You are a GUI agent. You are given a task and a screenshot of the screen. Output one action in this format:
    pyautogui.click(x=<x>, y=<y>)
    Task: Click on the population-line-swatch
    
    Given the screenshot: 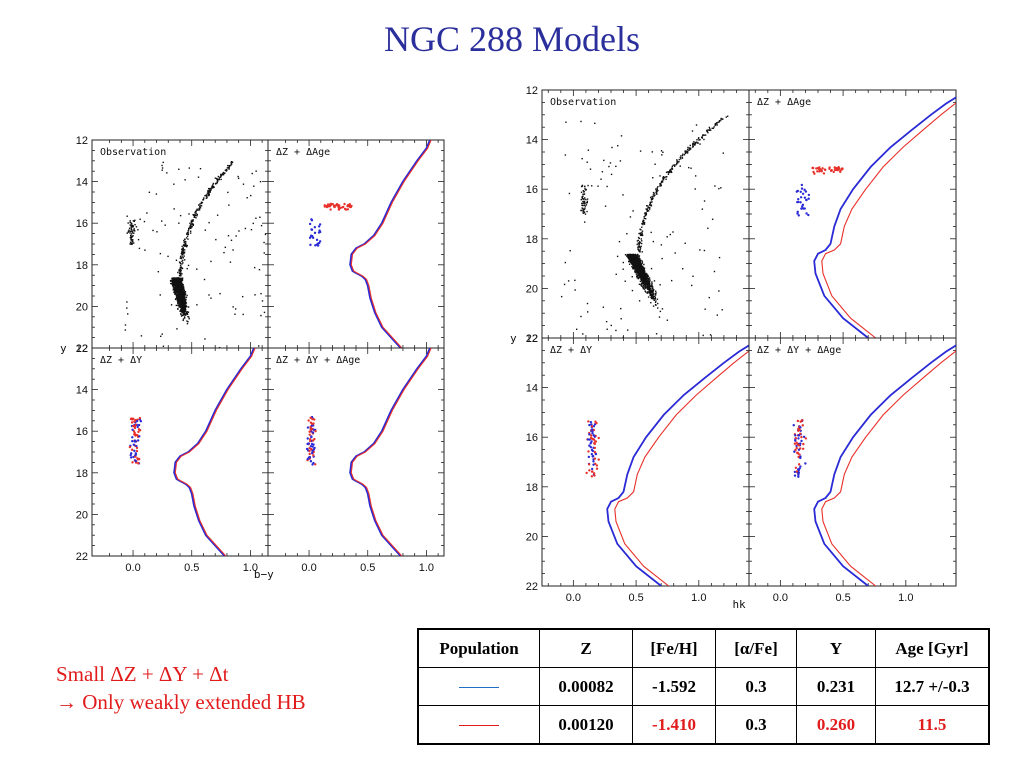 What is the action you would take?
    pyautogui.click(x=478, y=686)
    